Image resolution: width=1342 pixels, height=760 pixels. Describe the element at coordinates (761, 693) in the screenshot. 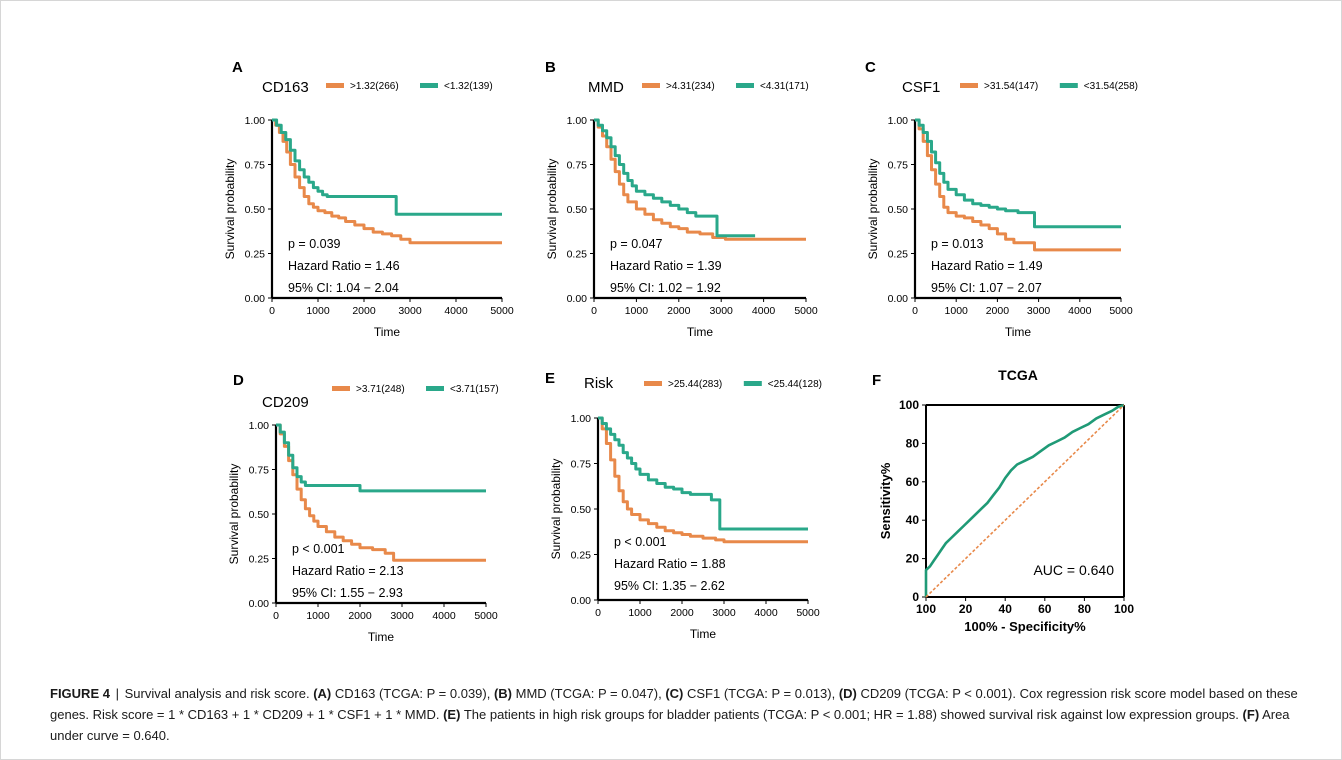

I see `caption-c-text: CSF1 (TCGA: P = 0.013),` at that location.